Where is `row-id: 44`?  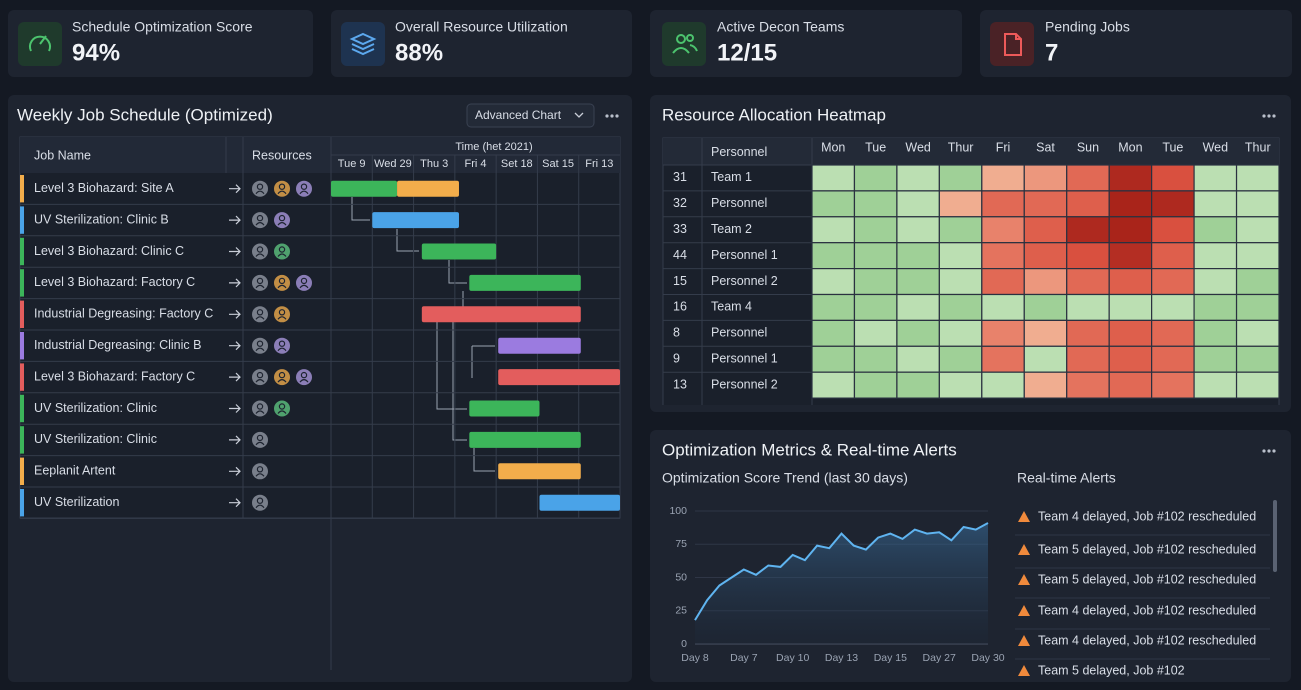 row-id: 44 is located at coordinates (680, 255).